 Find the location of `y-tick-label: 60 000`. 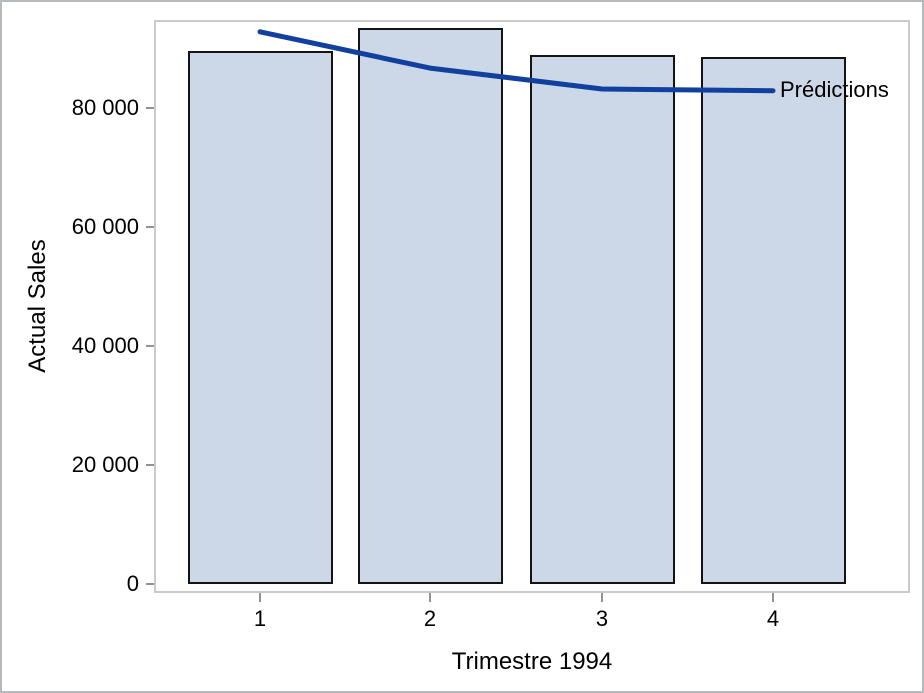

y-tick-label: 60 000 is located at coordinates (105, 226).